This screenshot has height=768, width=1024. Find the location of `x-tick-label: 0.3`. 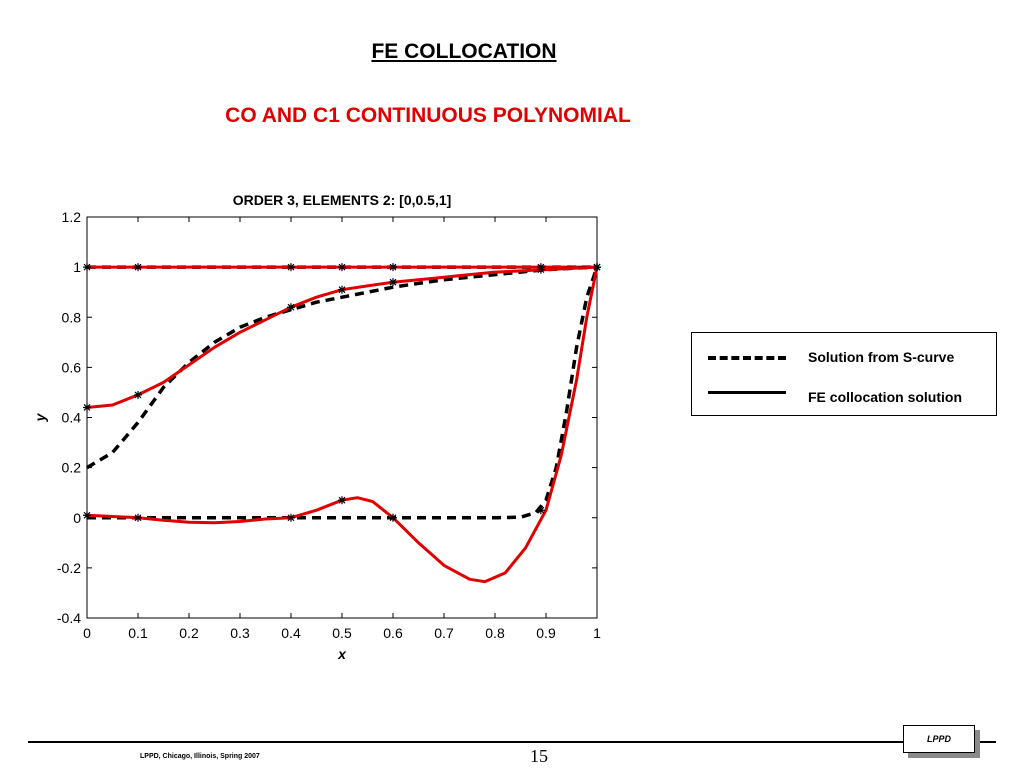

x-tick-label: 0.3 is located at coordinates (240, 633).